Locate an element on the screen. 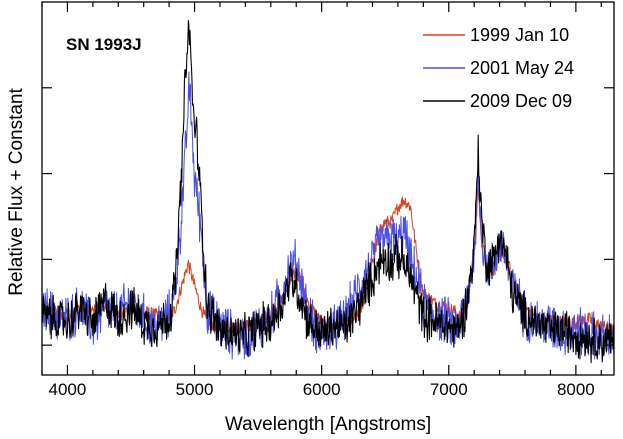 This screenshot has height=439, width=623. legend-label: 1999 Jan 10 is located at coordinates (519, 35).